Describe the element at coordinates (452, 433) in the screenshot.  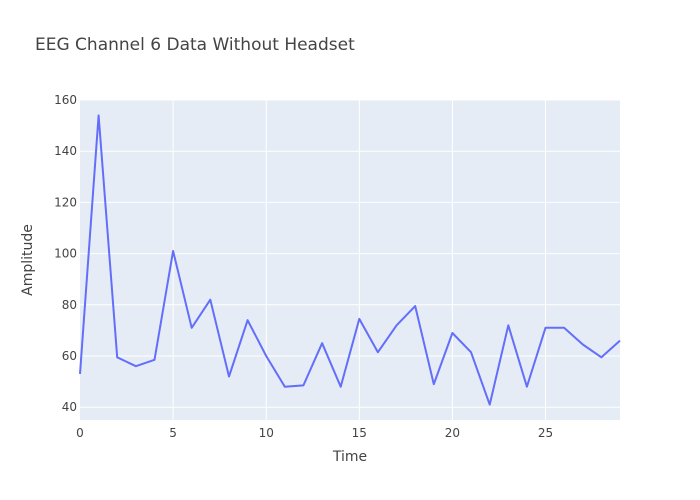
I see `x-tick-label: 20` at that location.